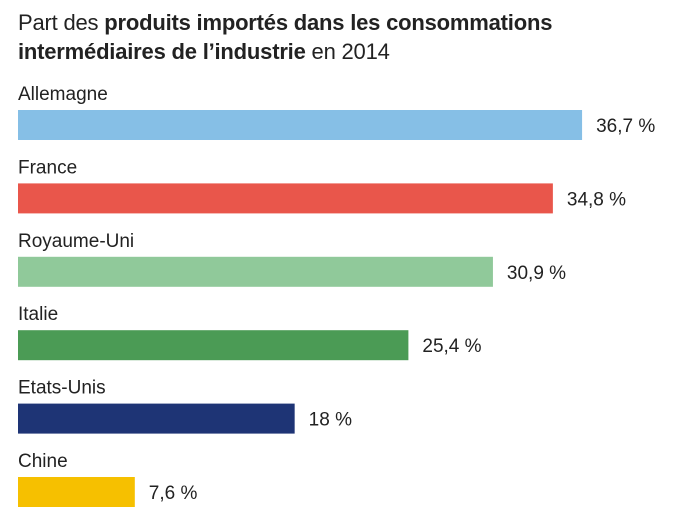  I want to click on value-label: 7,6 %, so click(173, 493).